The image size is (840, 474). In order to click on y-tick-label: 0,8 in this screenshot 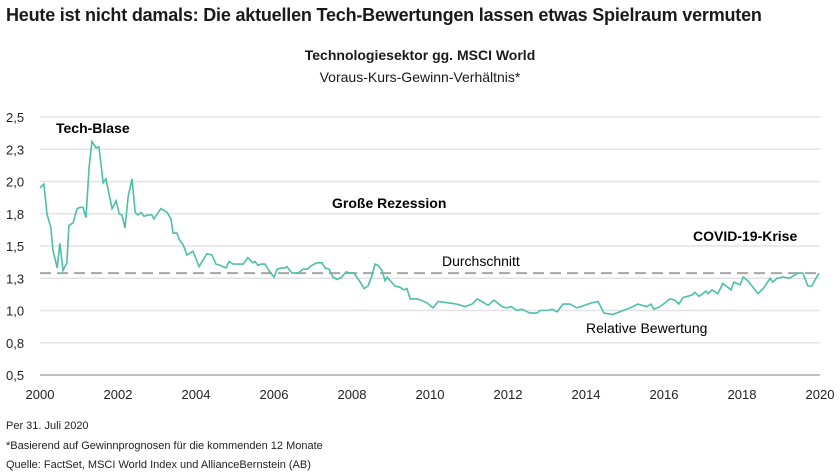, I will do `click(15, 343)`.